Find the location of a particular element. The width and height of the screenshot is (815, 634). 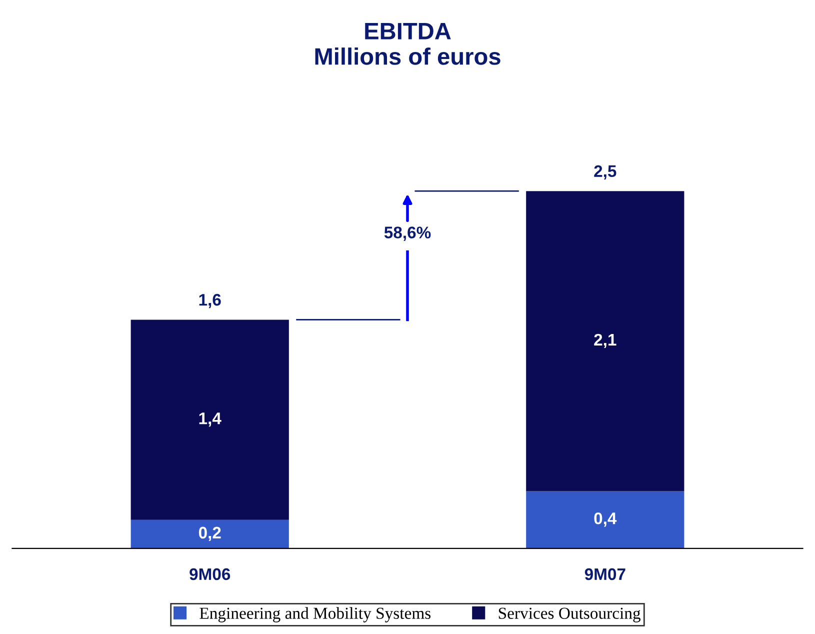

data-label: 0,4 is located at coordinates (605, 519).